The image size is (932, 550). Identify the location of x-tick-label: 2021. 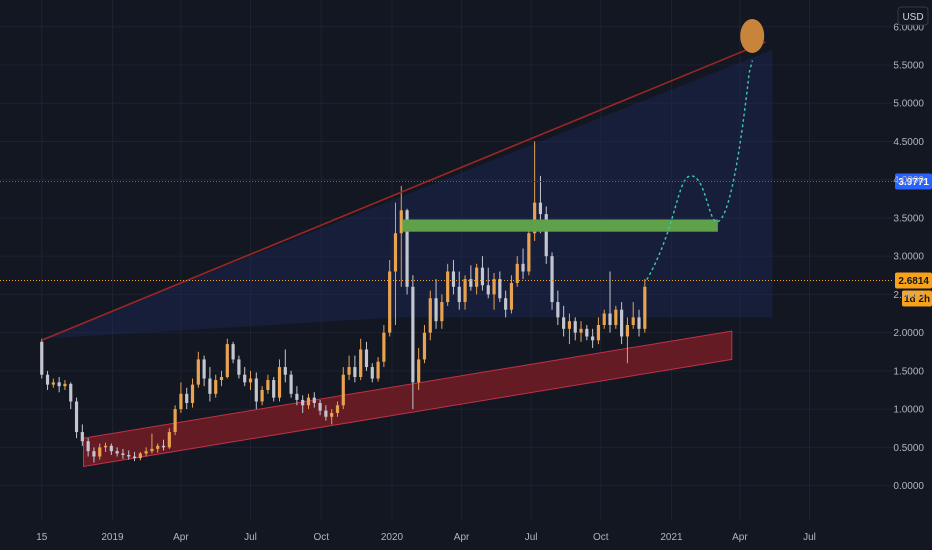
(671, 537).